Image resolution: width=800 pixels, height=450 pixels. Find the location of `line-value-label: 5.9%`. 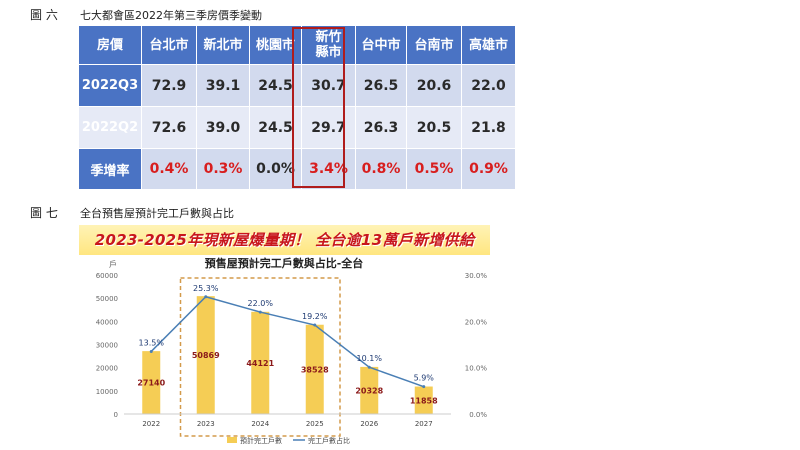

line-value-label: 5.9% is located at coordinates (424, 378).